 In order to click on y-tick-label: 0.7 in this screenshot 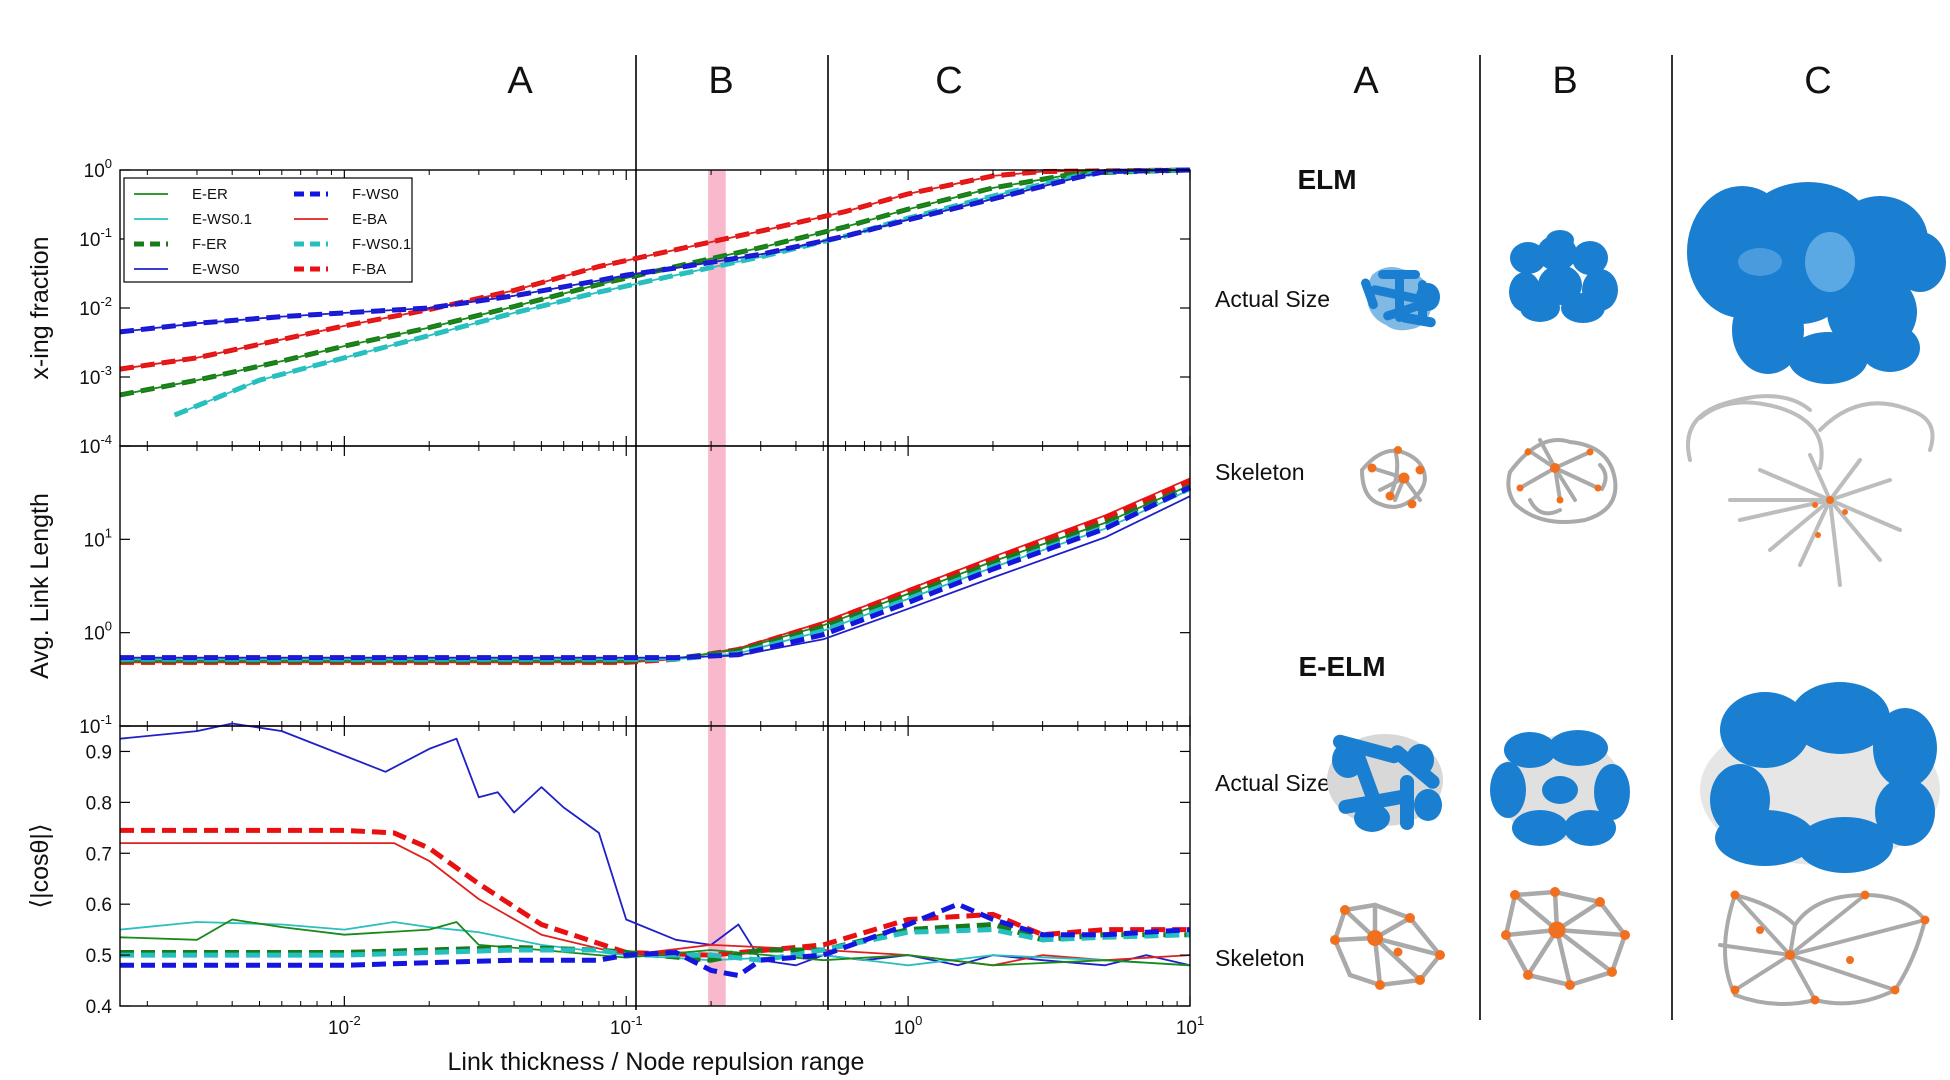, I will do `click(99, 854)`.